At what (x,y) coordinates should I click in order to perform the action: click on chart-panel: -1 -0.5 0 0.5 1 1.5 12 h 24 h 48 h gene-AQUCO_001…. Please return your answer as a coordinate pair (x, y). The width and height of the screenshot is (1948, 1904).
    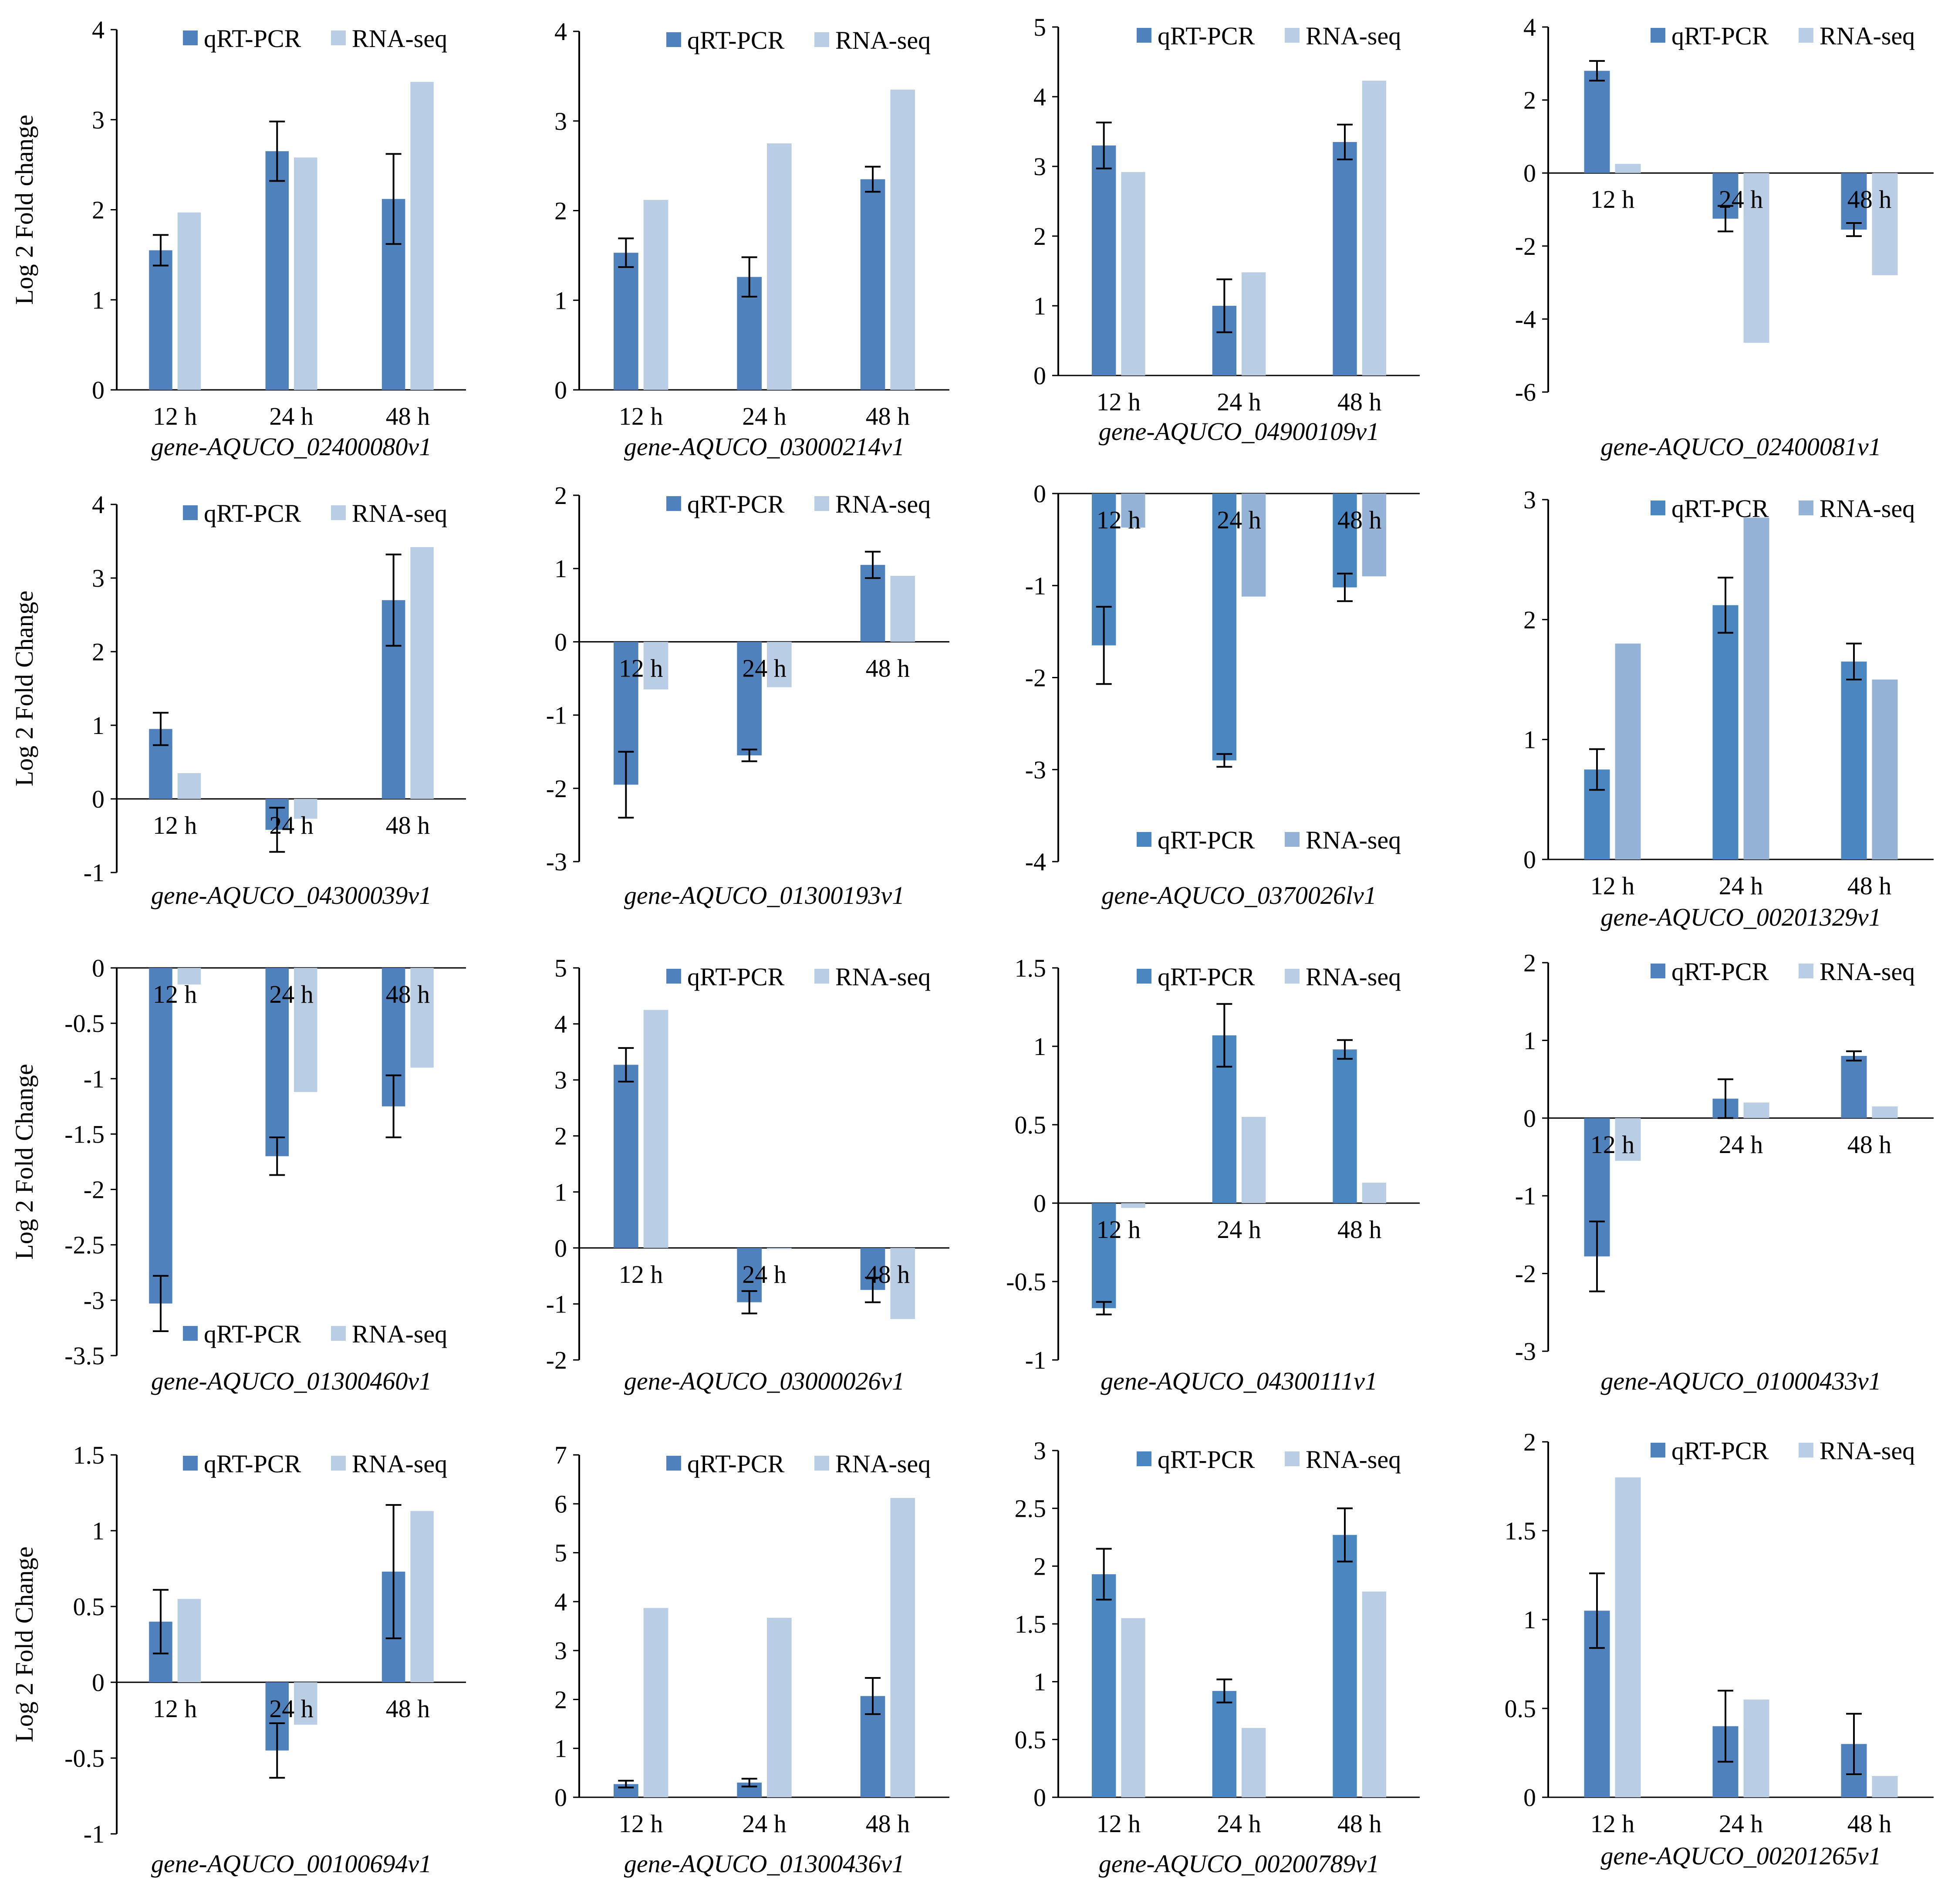
    Looking at the image, I should click on (238, 1659).